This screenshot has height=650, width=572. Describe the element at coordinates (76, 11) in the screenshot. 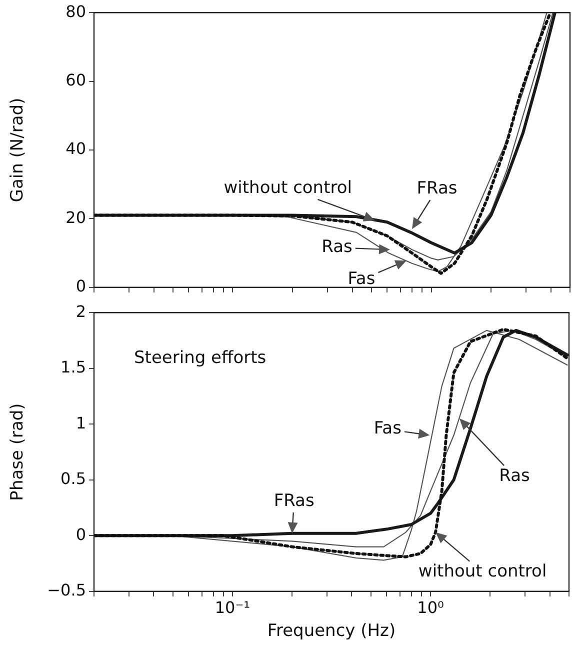

I see `y-tick-label: 80` at that location.